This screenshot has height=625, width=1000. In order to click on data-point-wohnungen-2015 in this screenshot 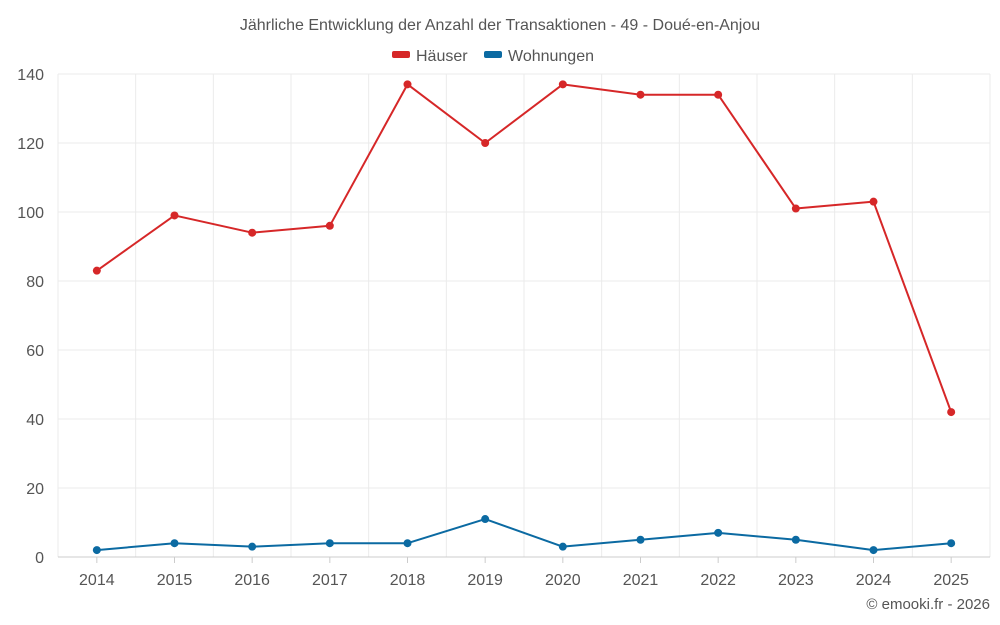, I will do `click(174, 543)`.